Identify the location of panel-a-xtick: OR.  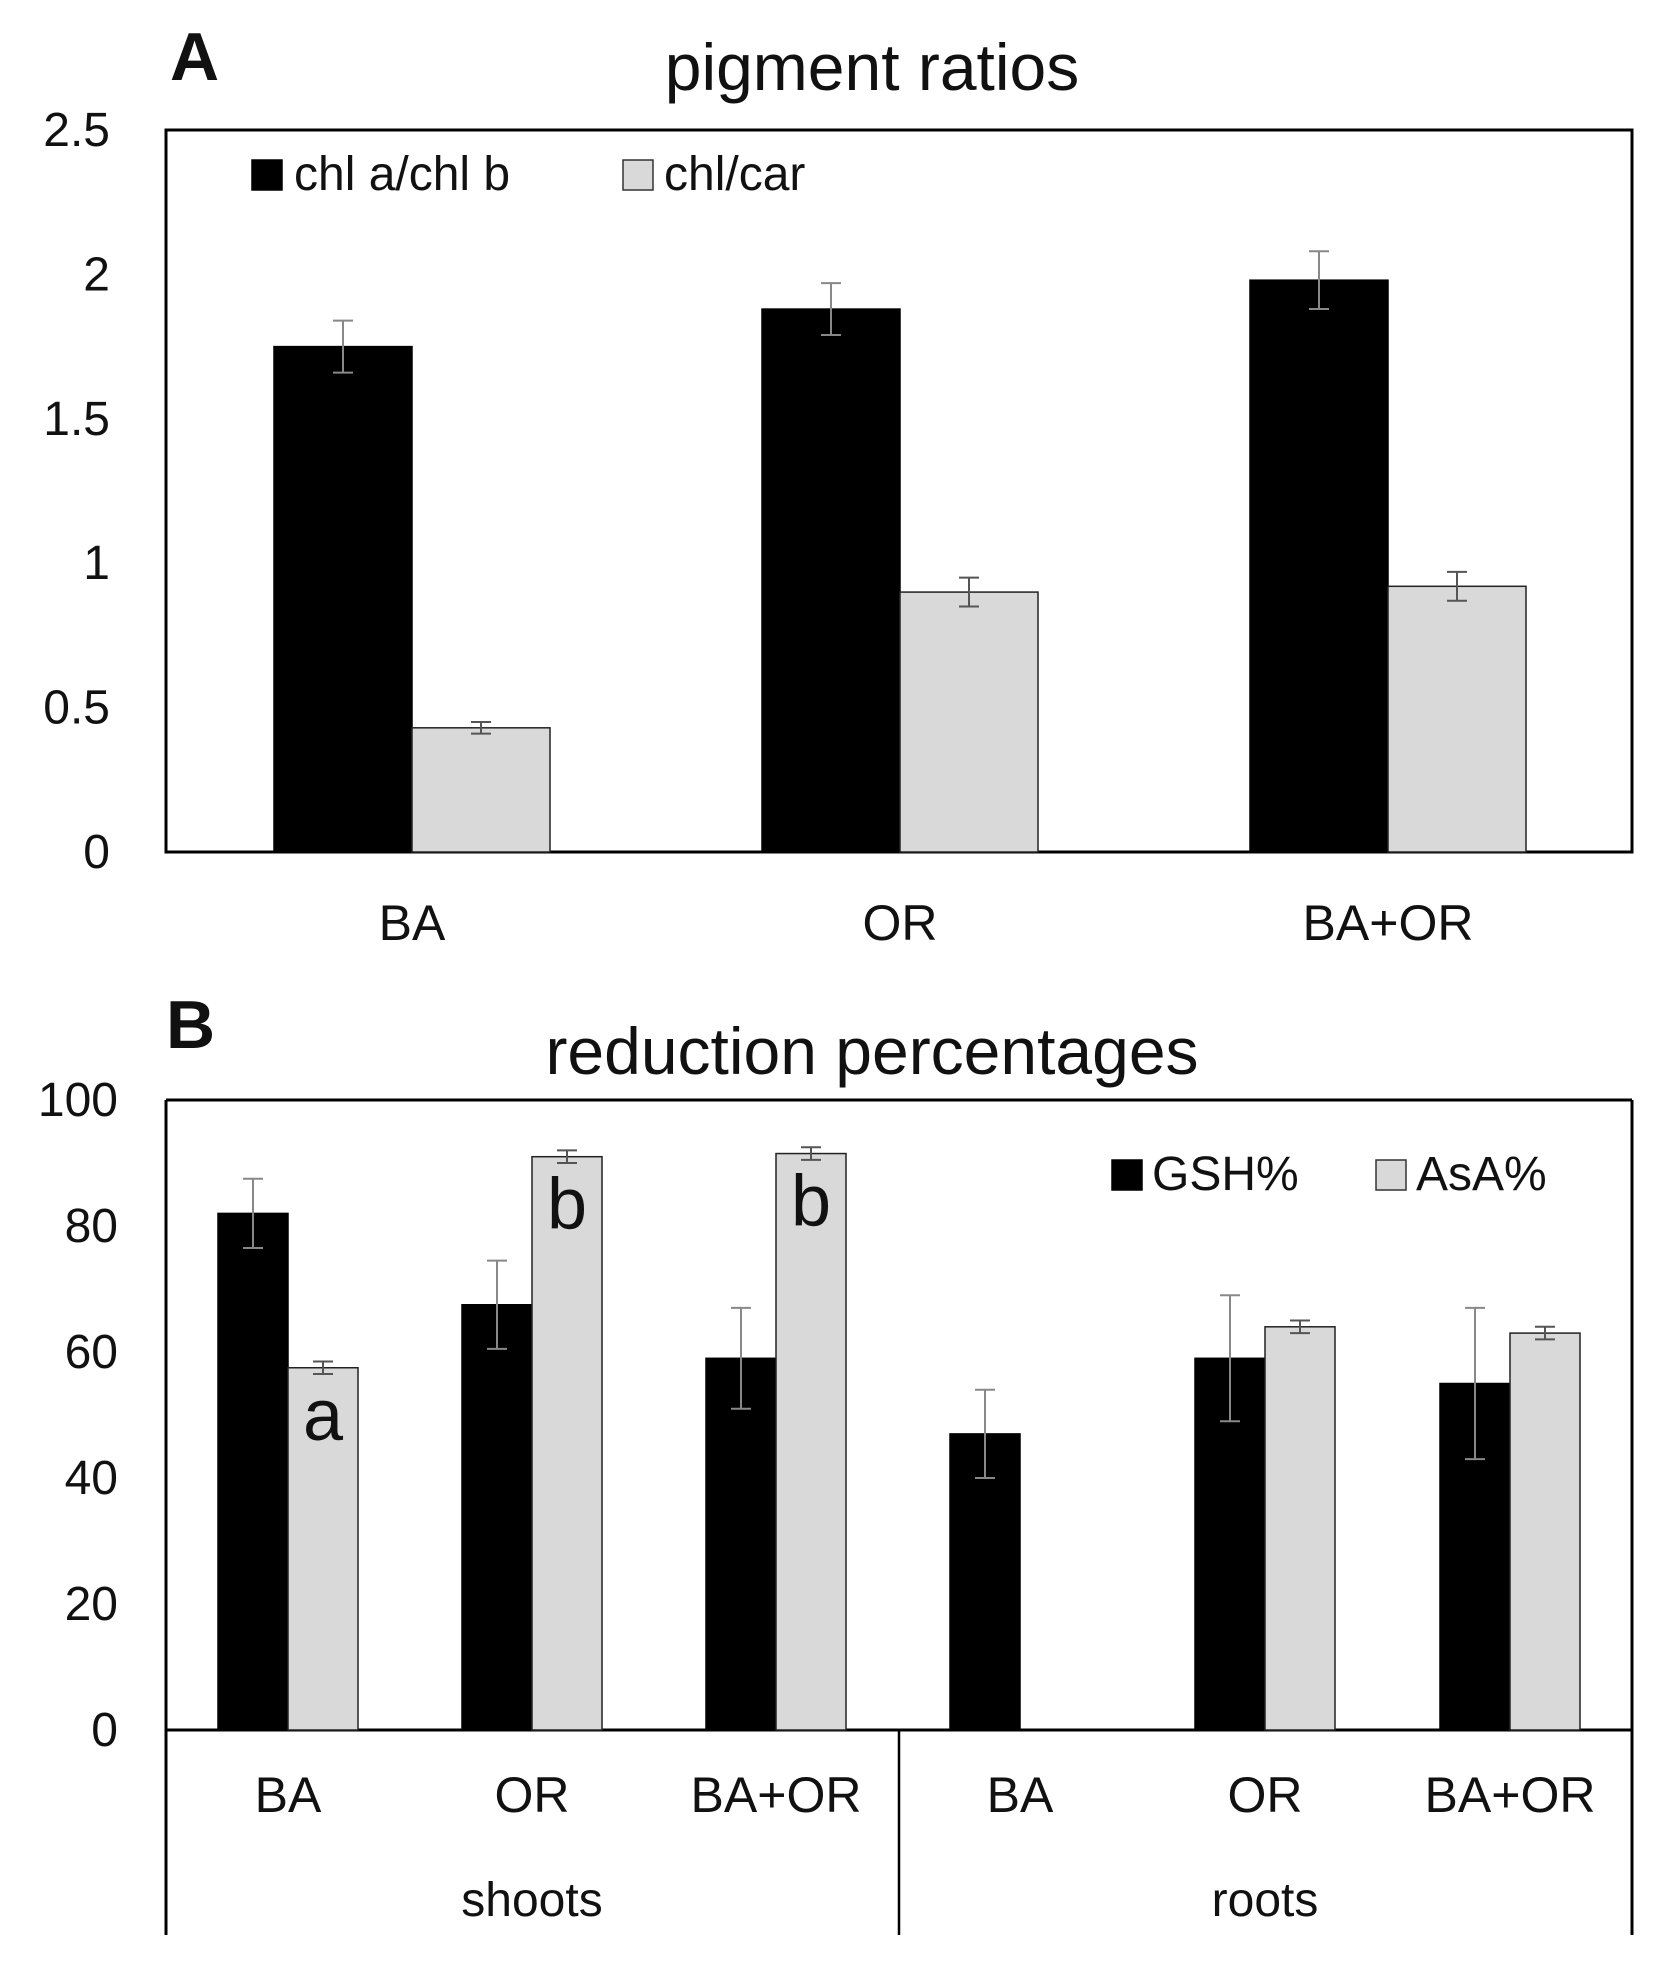
(900, 923).